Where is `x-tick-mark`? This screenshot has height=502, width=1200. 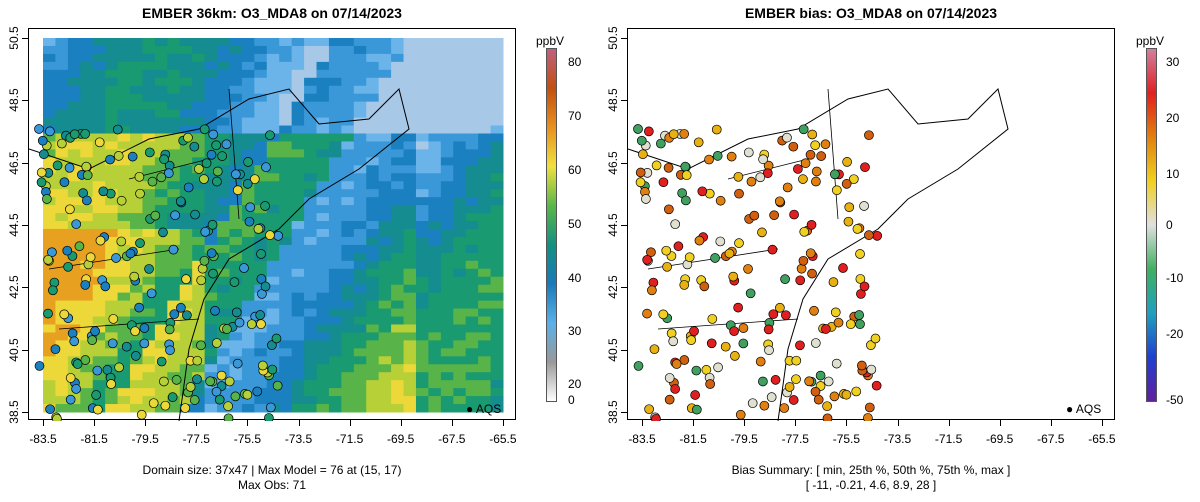 x-tick-mark is located at coordinates (95, 423).